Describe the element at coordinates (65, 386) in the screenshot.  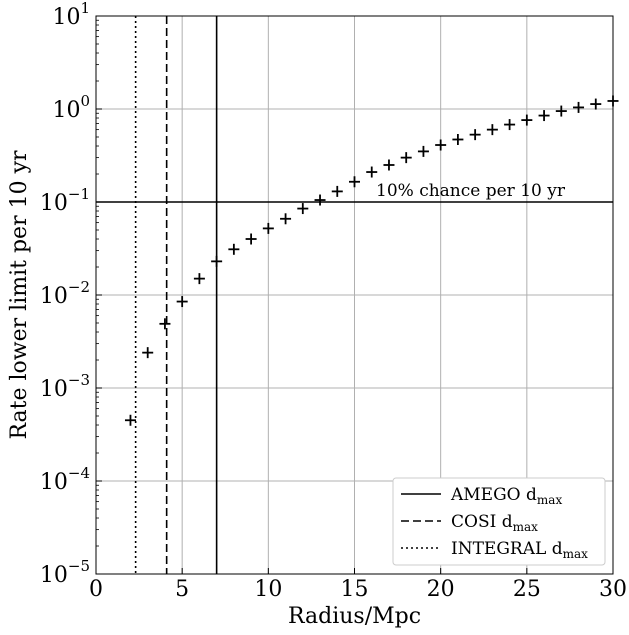
I see `y-tick-label: 10⁻³` at that location.